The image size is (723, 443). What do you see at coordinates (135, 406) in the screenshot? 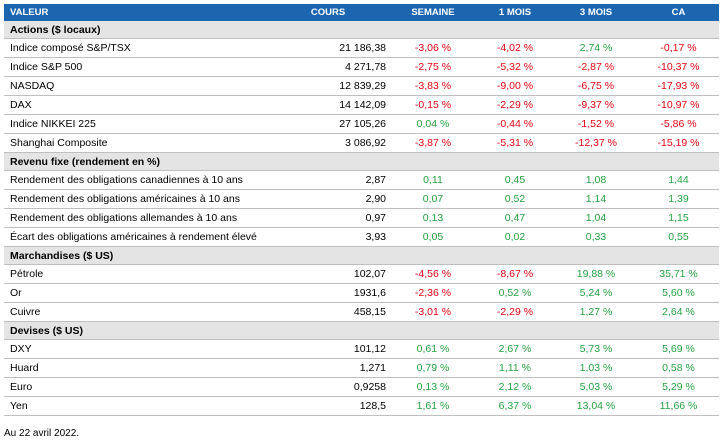
I see `row-name: Yen` at bounding box center [135, 406].